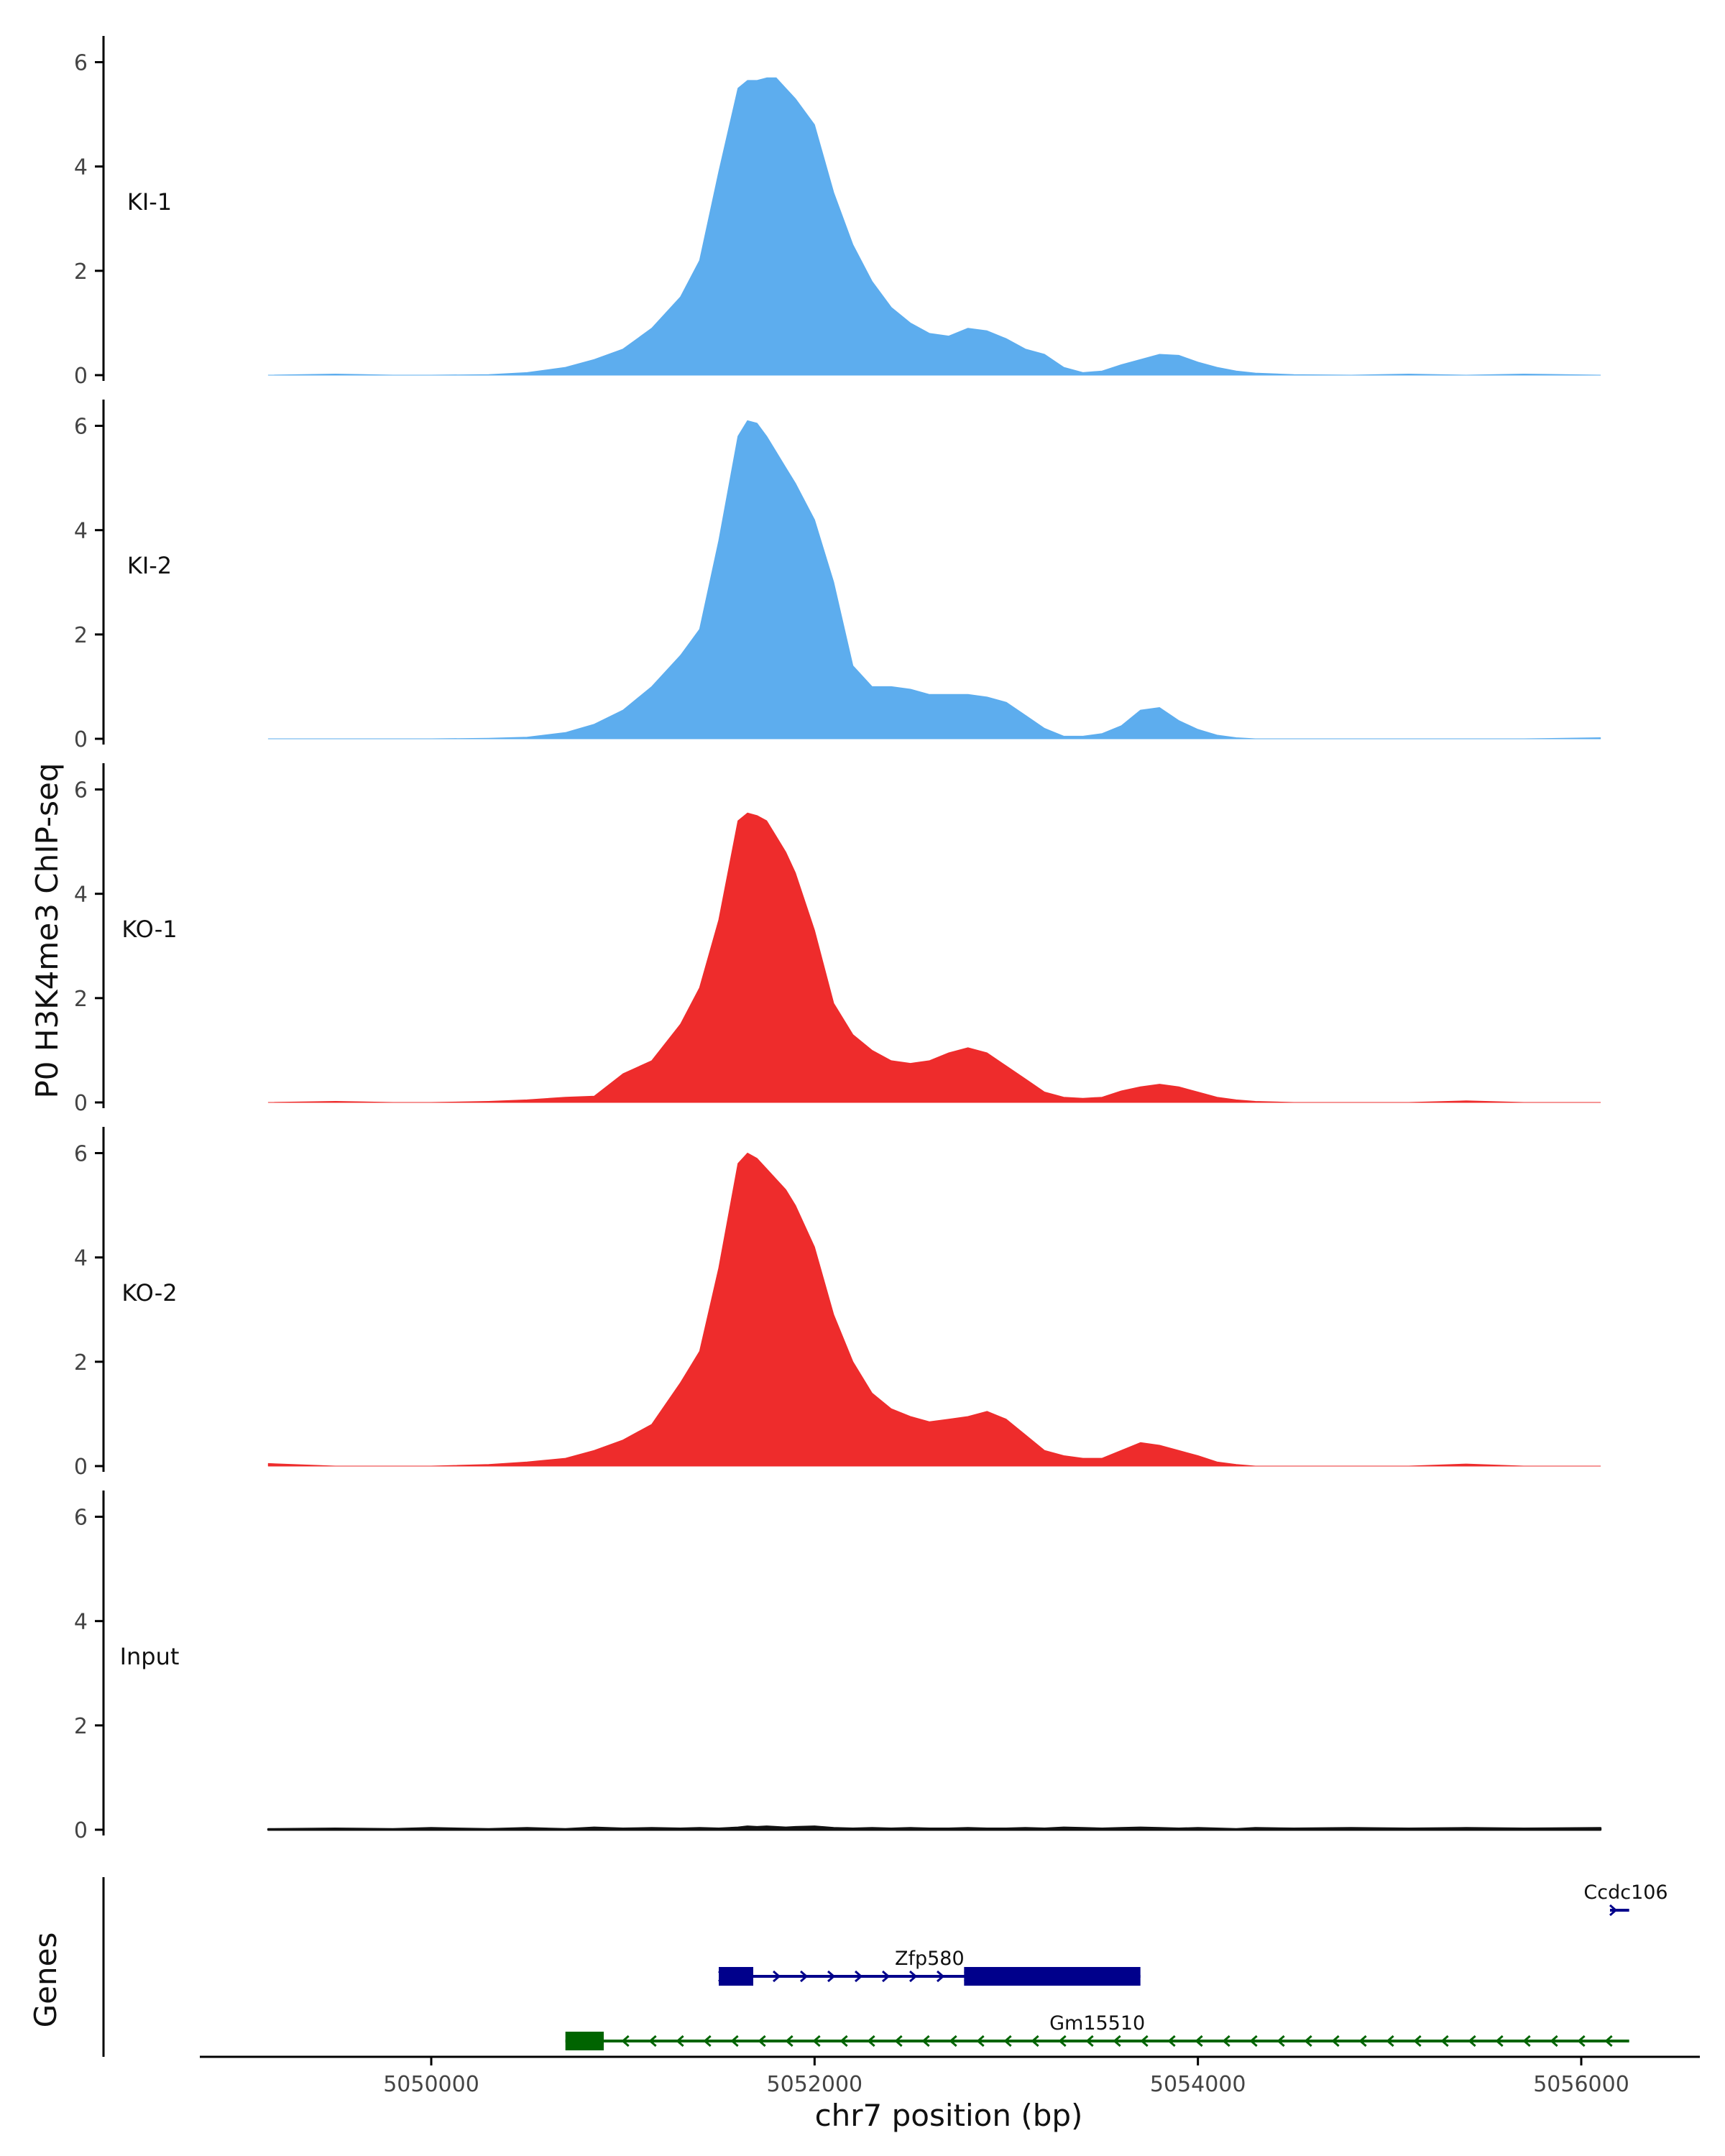 This screenshot has height=2156, width=1725. I want to click on track-ki-2: 0 2 4 6 KI-2, so click(837, 576).